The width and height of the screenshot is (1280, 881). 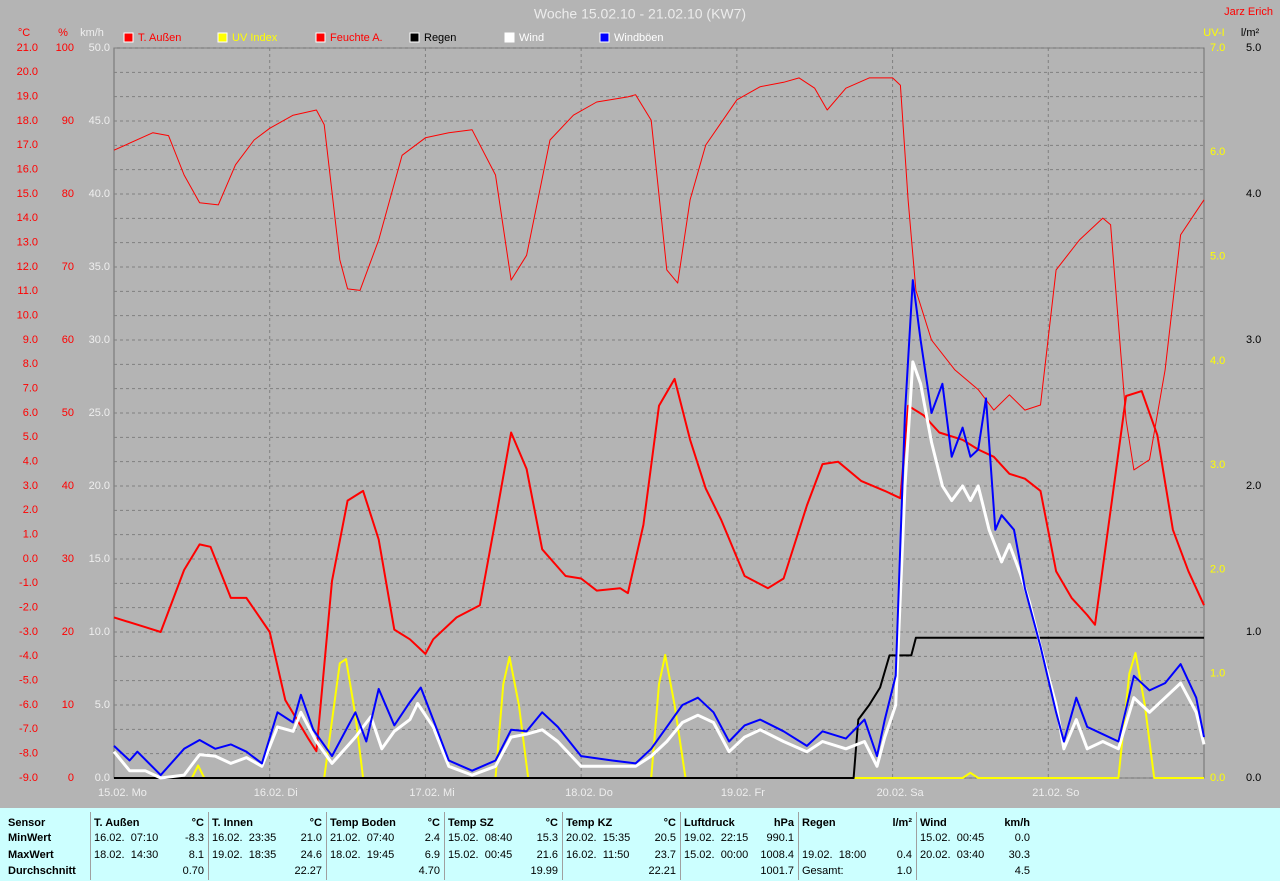 What do you see at coordinates (904, 855) in the screenshot?
I see `cell-value: 0.4` at bounding box center [904, 855].